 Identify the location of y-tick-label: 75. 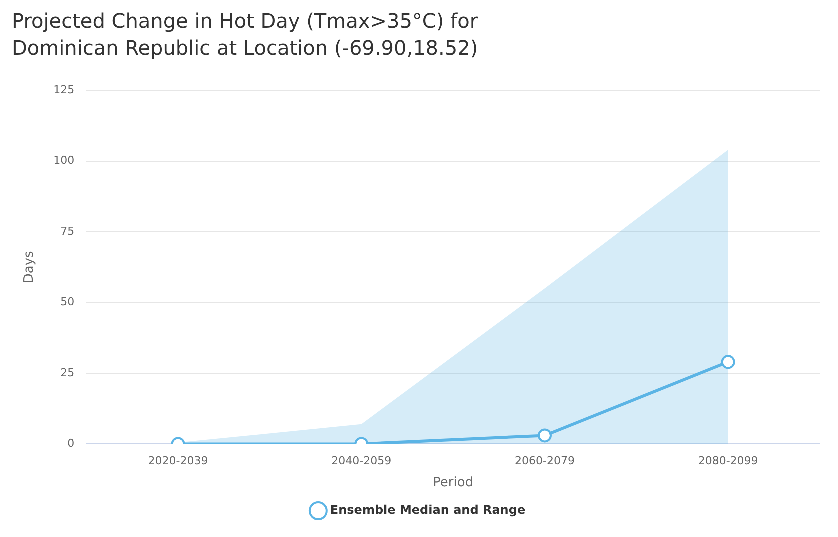
(67, 231).